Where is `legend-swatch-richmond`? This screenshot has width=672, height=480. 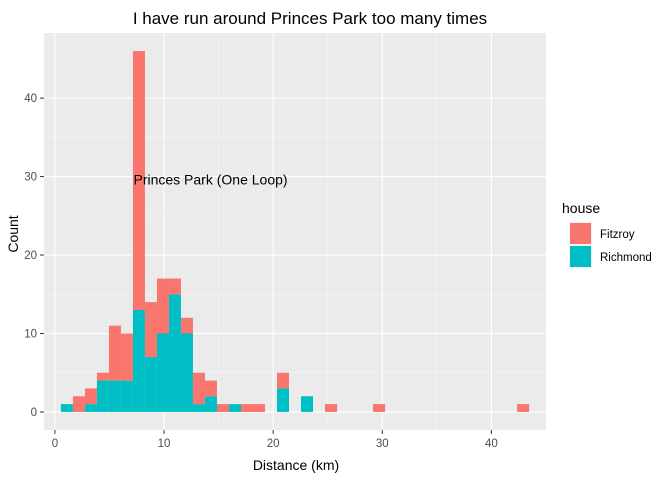
legend-swatch-richmond is located at coordinates (580, 256).